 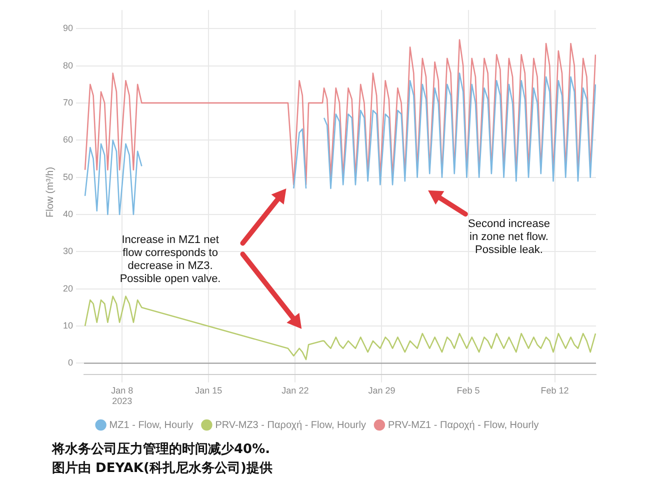 What do you see at coordinates (463, 425) in the screenshot?
I see `legend-label: PRV-MZ1 - Παροχή - Flow, Hourly` at bounding box center [463, 425].